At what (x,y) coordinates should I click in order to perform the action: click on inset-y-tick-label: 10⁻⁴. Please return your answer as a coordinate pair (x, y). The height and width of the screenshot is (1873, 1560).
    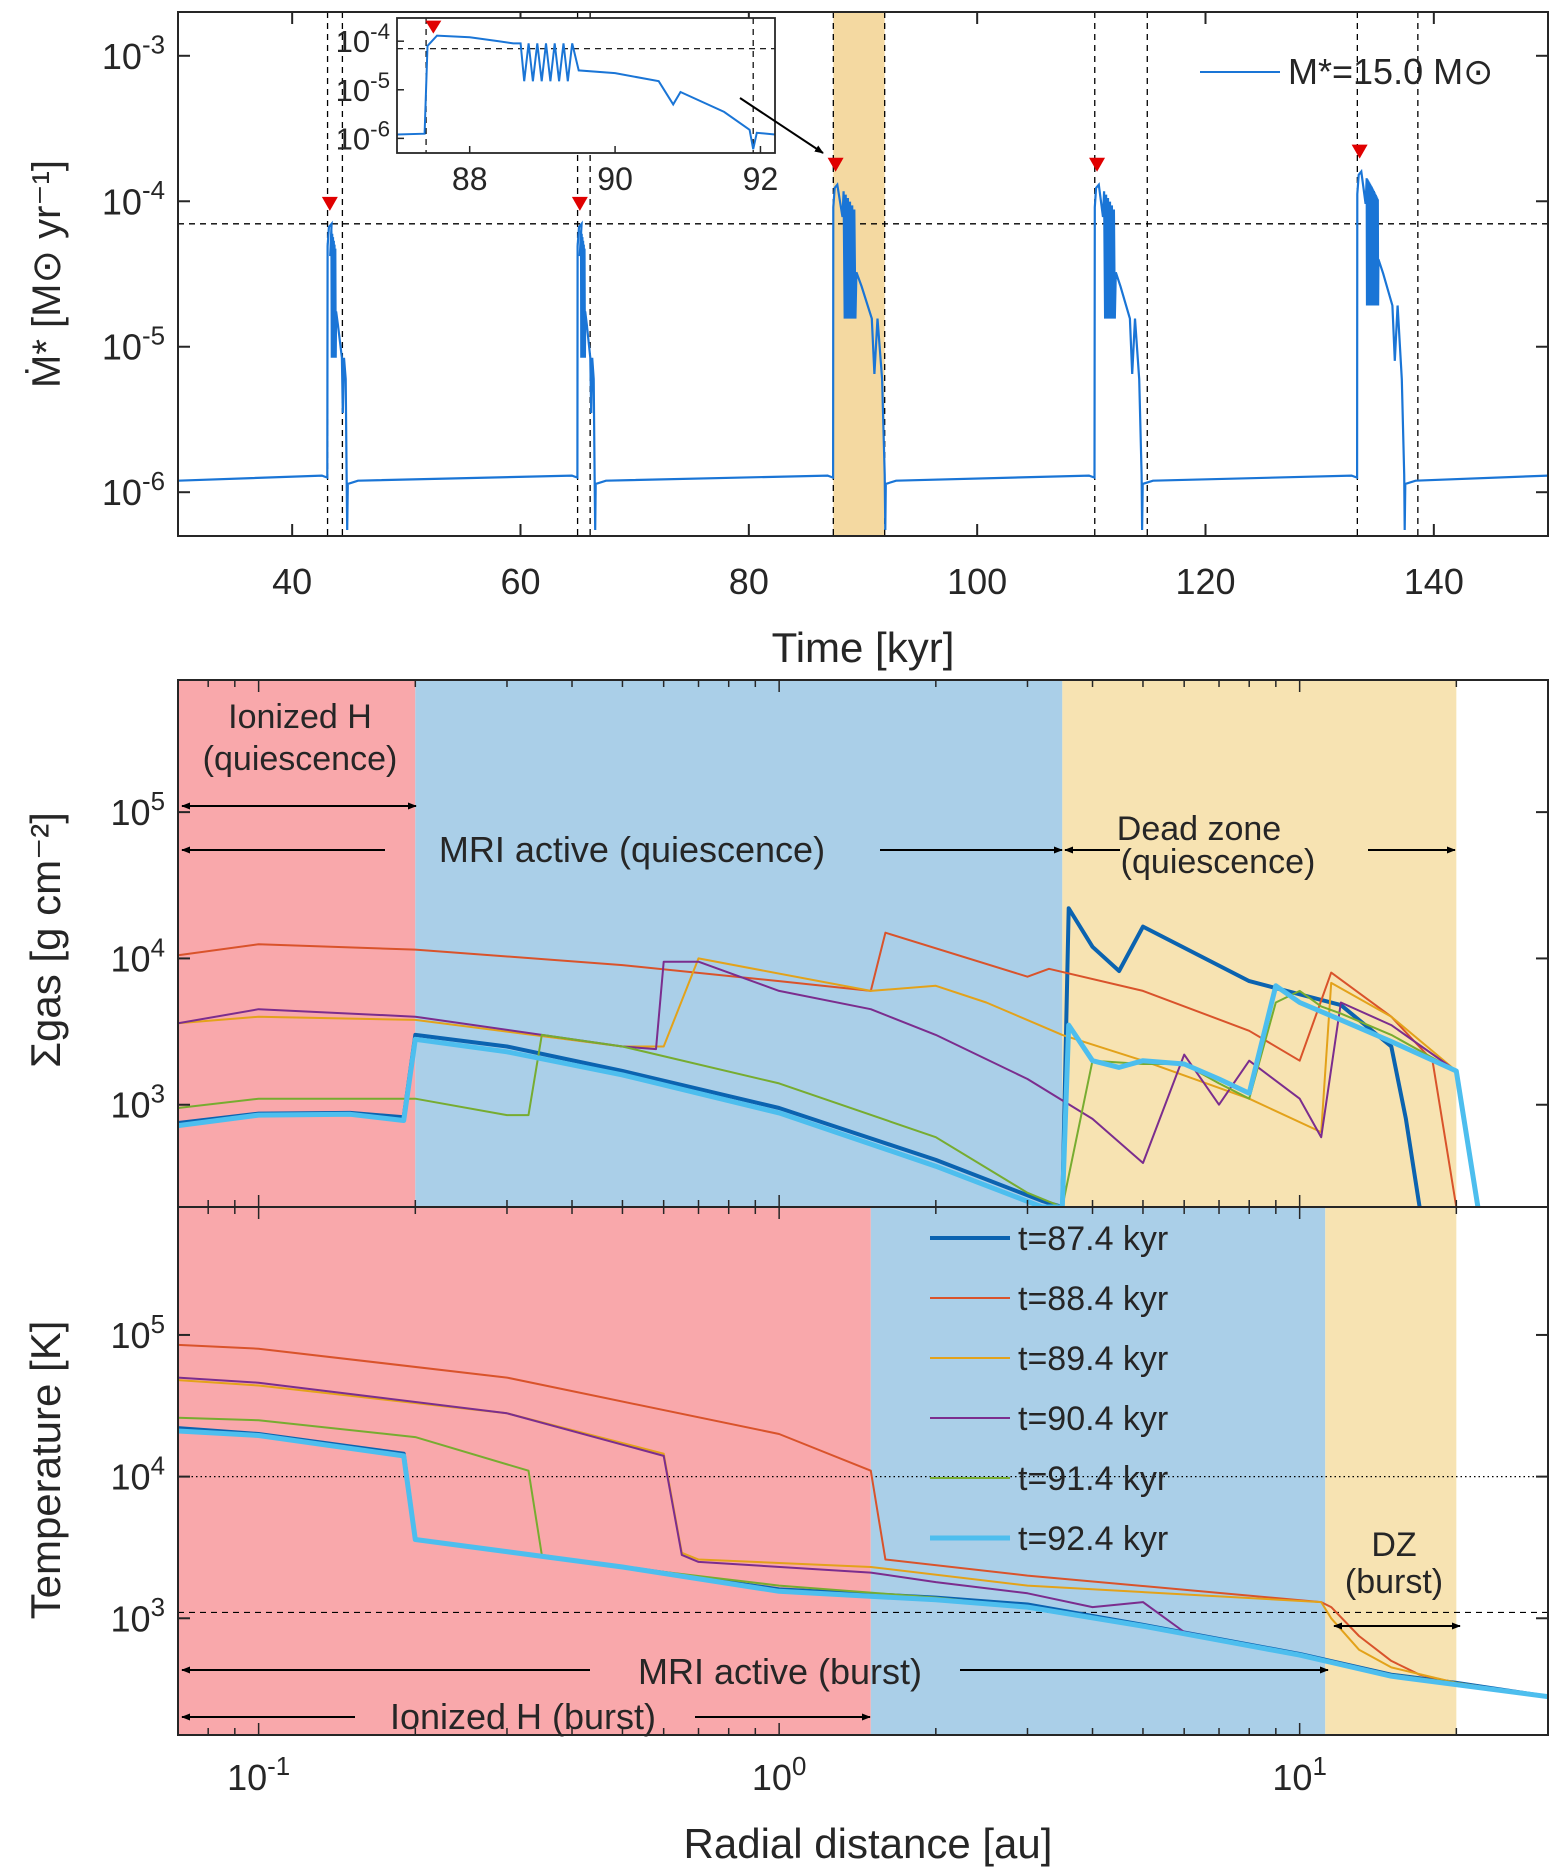
    Looking at the image, I should click on (363, 39).